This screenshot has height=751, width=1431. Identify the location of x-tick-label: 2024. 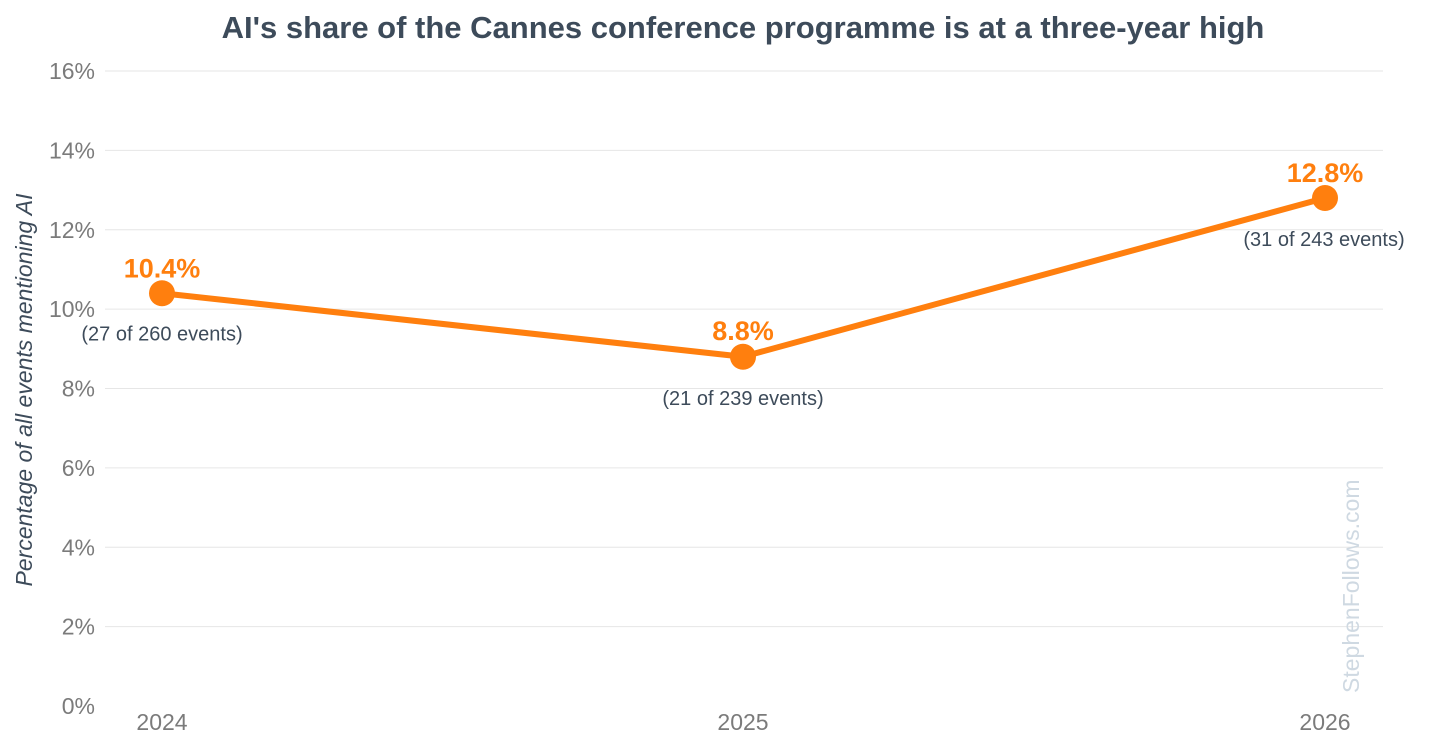
(161, 722).